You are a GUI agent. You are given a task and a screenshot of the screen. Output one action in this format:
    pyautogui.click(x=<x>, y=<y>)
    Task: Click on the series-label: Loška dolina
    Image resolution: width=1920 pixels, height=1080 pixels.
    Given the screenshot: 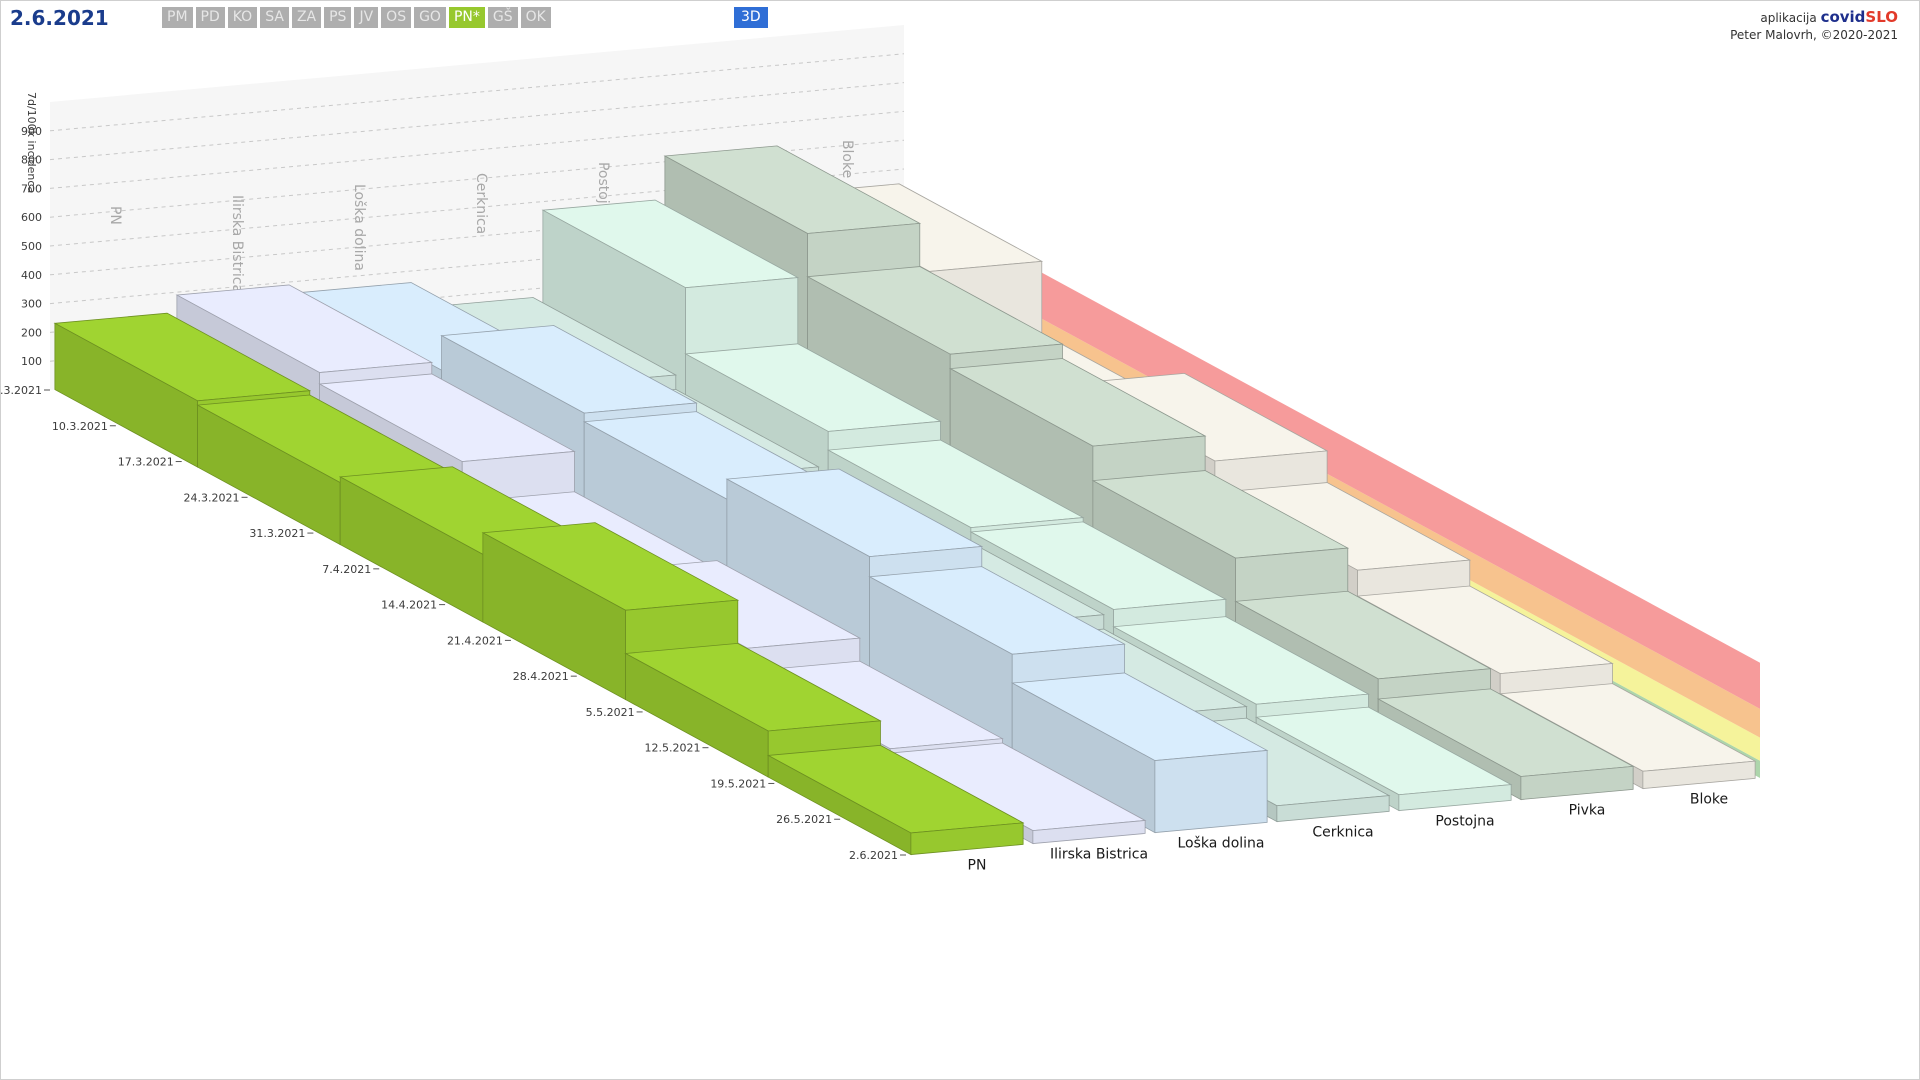 What is the action you would take?
    pyautogui.click(x=1221, y=844)
    